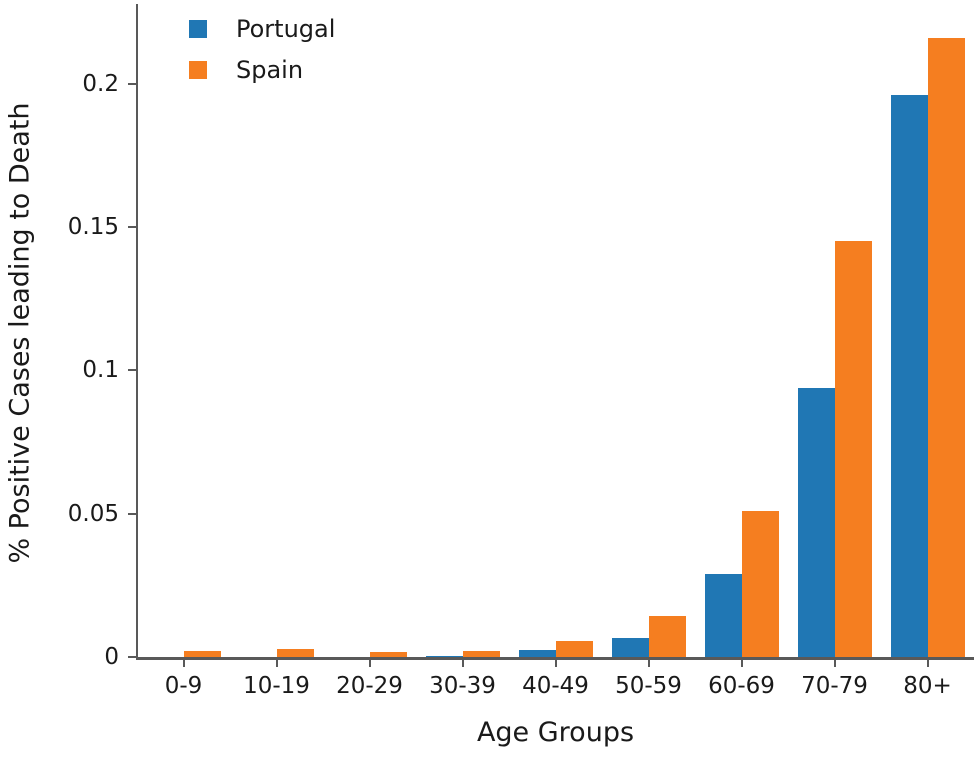  I want to click on legend-swatch-spain, so click(198, 70).